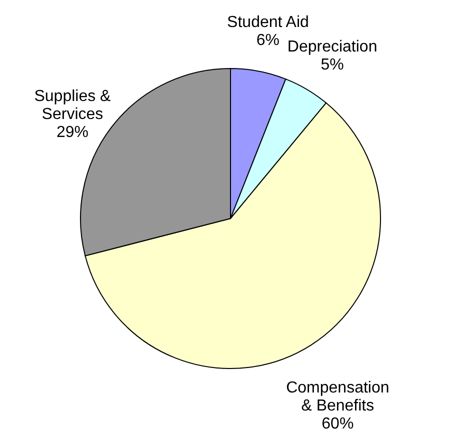 Image resolution: width=461 pixels, height=437 pixels. I want to click on data-label: 60%, so click(338, 423).